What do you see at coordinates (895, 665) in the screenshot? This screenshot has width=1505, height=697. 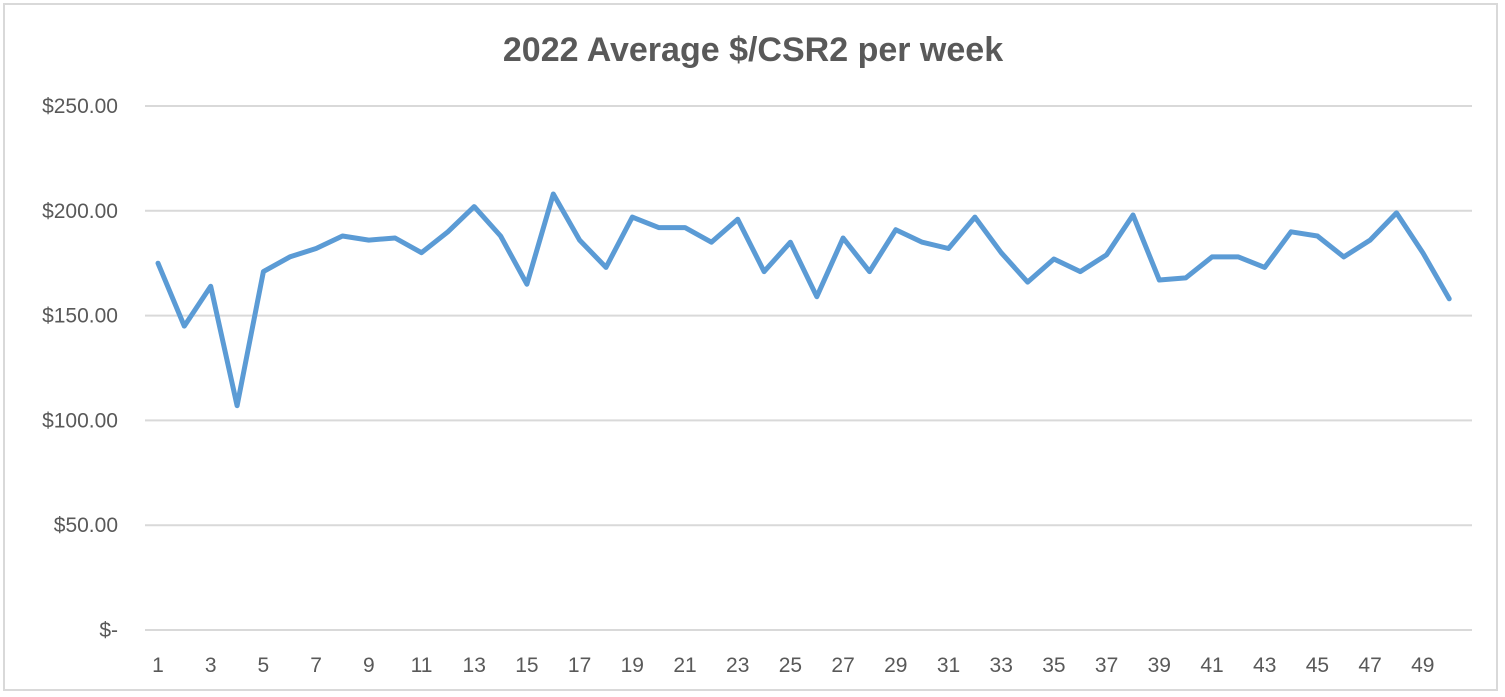 I see `x-tick-label: 29` at bounding box center [895, 665].